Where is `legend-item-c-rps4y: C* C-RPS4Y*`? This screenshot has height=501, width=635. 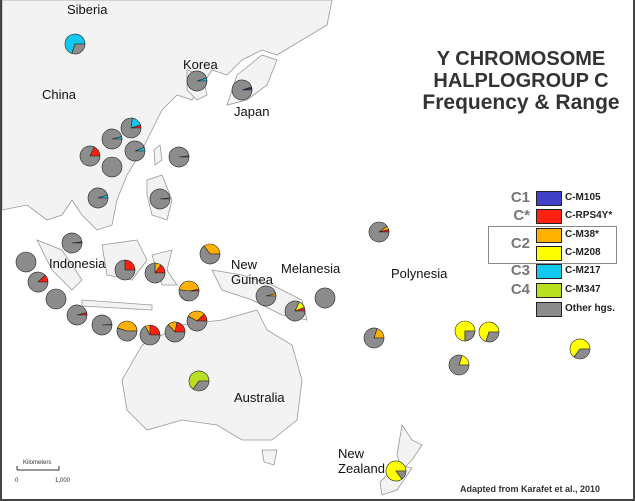
legend-item-c-rps4y: C* C-RPS4Y* is located at coordinates (563, 215).